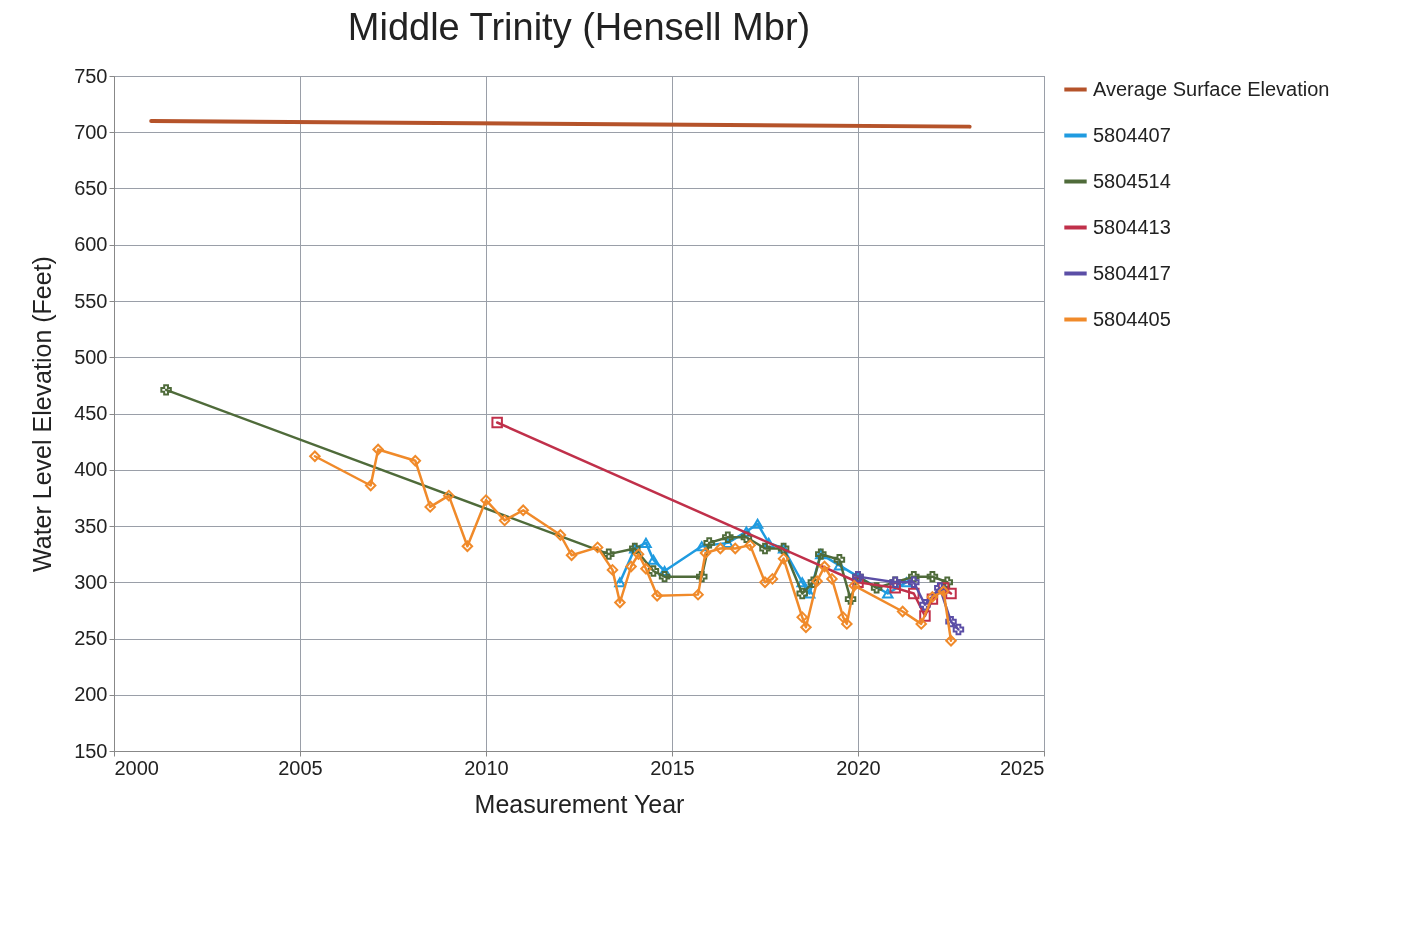 Image resolution: width=1416 pixels, height=927 pixels. I want to click on y-tick-label: 150, so click(91, 750).